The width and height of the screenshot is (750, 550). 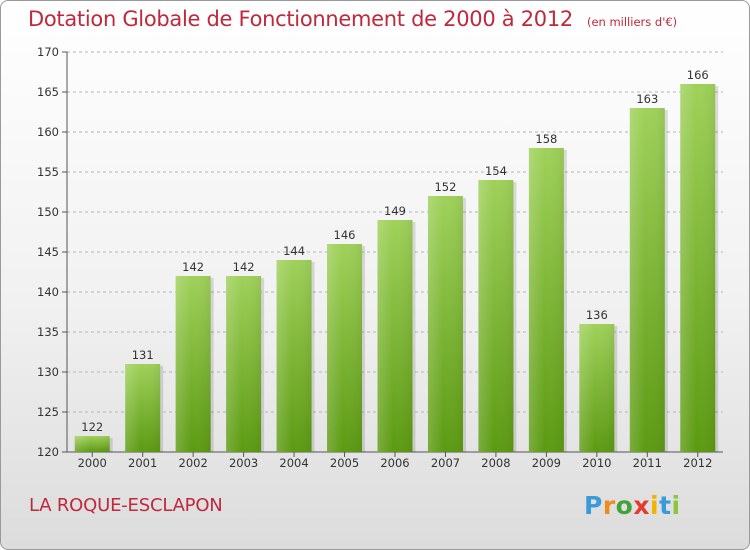 What do you see at coordinates (193, 463) in the screenshot?
I see `x-tick-label: 2002` at bounding box center [193, 463].